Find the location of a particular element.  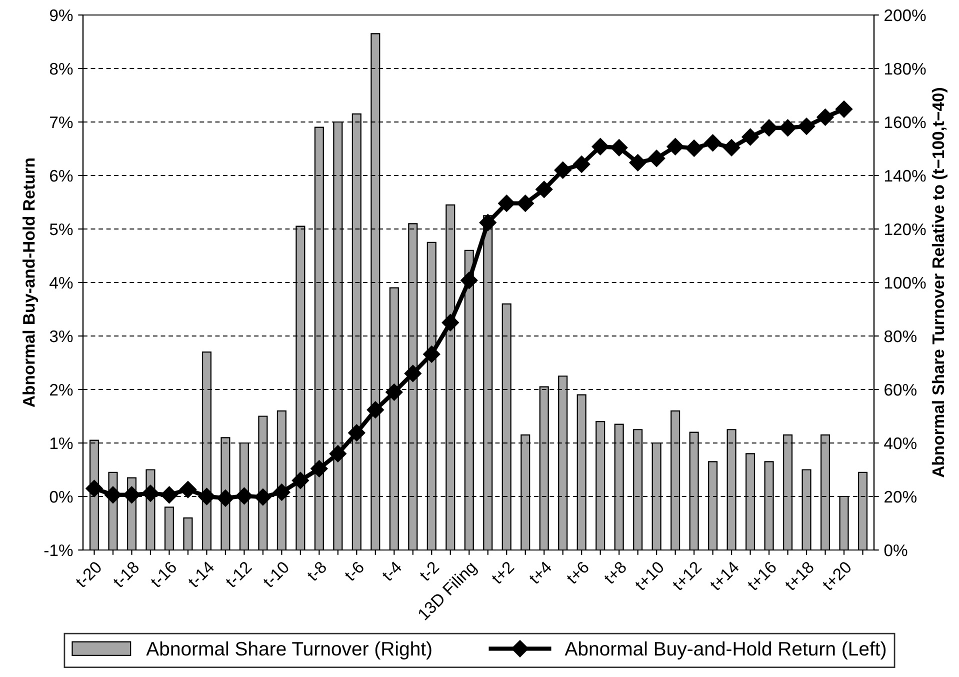

y-tick-label: 0% is located at coordinates (61, 496).